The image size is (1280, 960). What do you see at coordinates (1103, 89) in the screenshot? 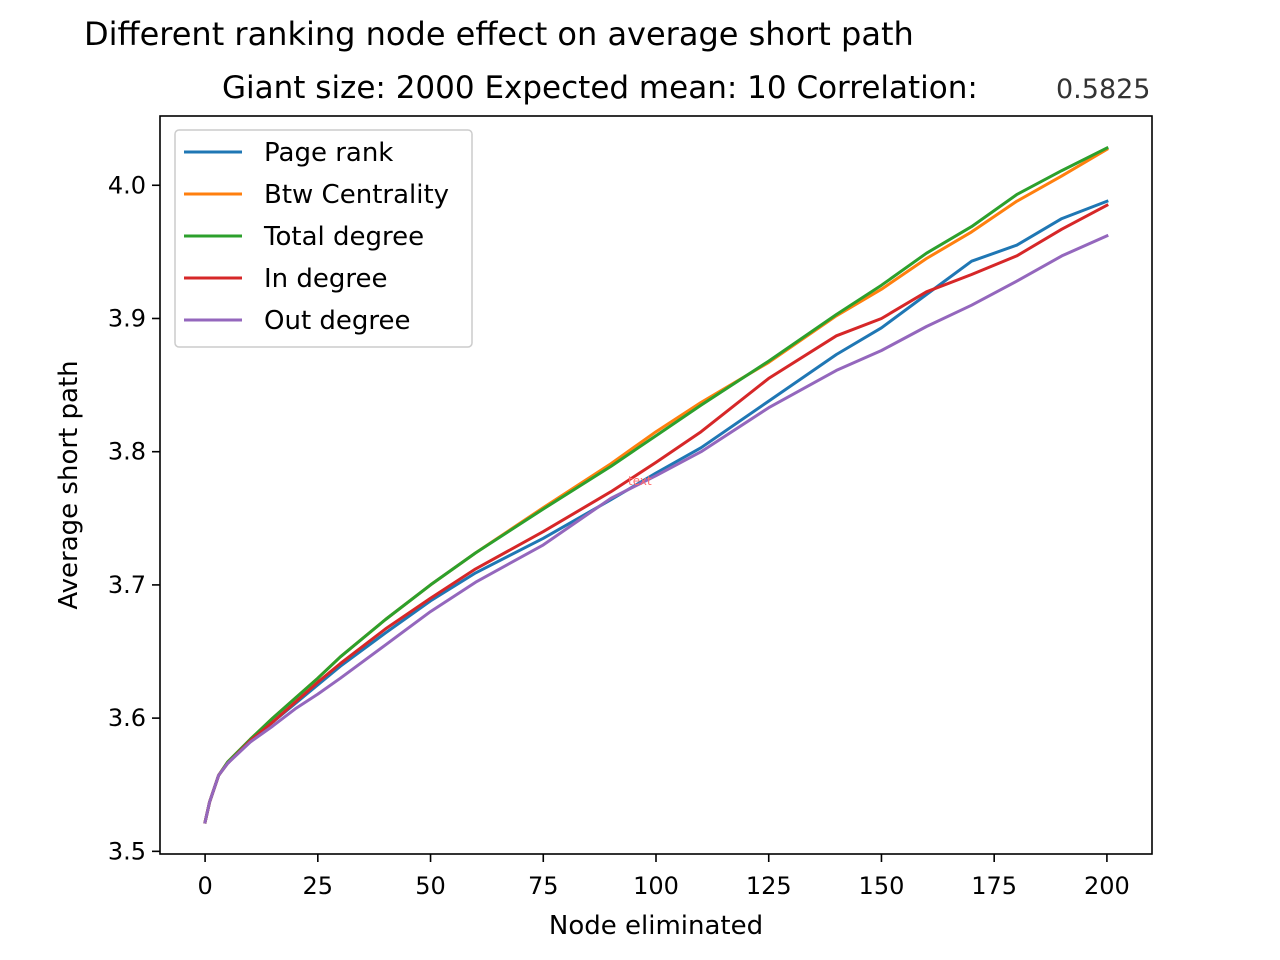
I see `chart-subtitle-value: 0.5825` at bounding box center [1103, 89].